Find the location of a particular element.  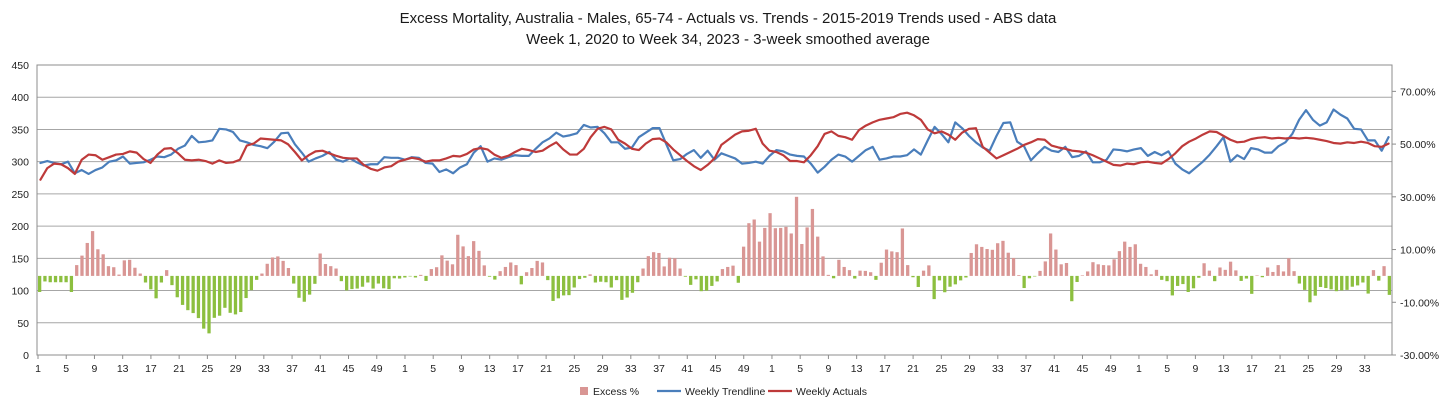

x-tick-label: 25 is located at coordinates (208, 369).